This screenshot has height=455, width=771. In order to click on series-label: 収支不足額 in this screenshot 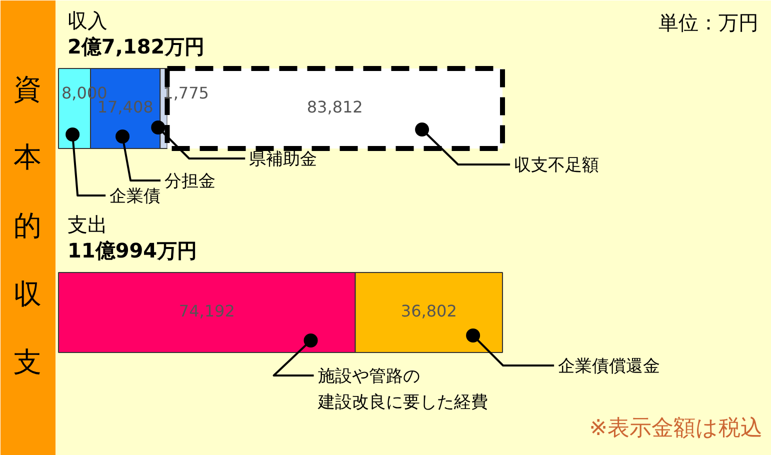, I will do `click(557, 166)`.